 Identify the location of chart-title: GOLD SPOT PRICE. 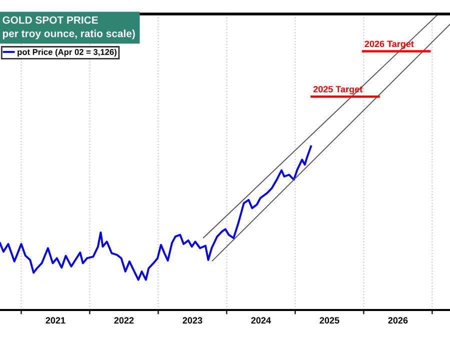
(50, 20).